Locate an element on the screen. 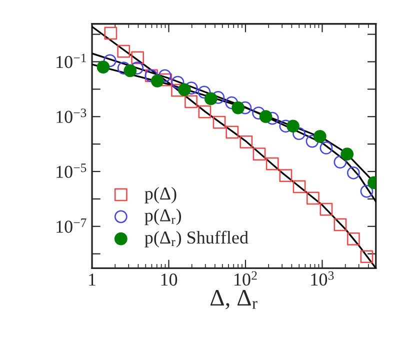 This screenshot has width=409, height=351. x-tick-label: 1 is located at coordinates (92, 280).